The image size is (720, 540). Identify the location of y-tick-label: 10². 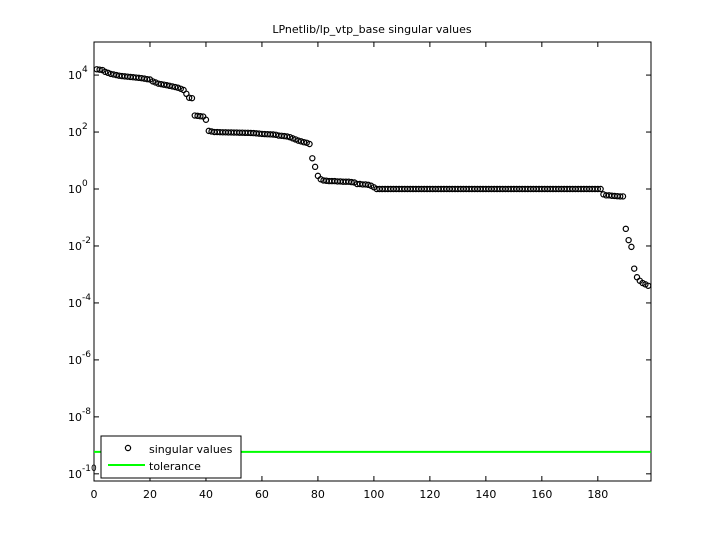
(78, 130).